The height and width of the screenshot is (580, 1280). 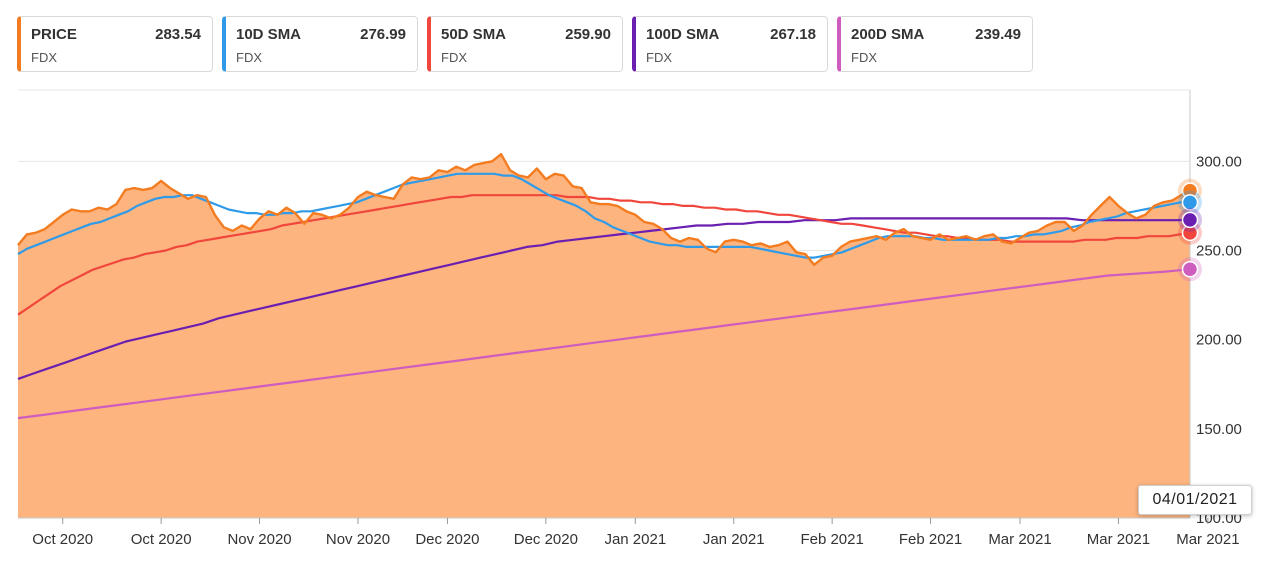 I want to click on legend-card-200d-sma: 200D SMA 239.49 FDX, so click(x=935, y=44).